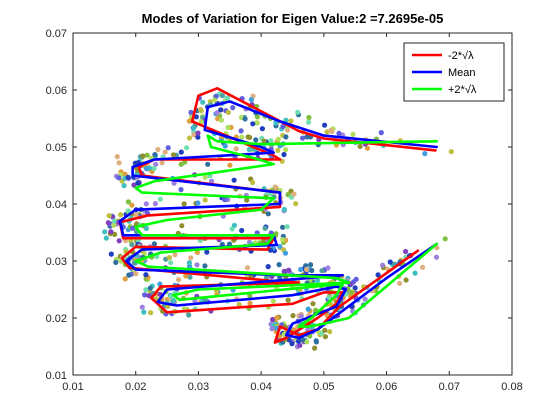  Describe the element at coordinates (135, 387) in the screenshot. I see `x-tick-label: 0.02` at that location.